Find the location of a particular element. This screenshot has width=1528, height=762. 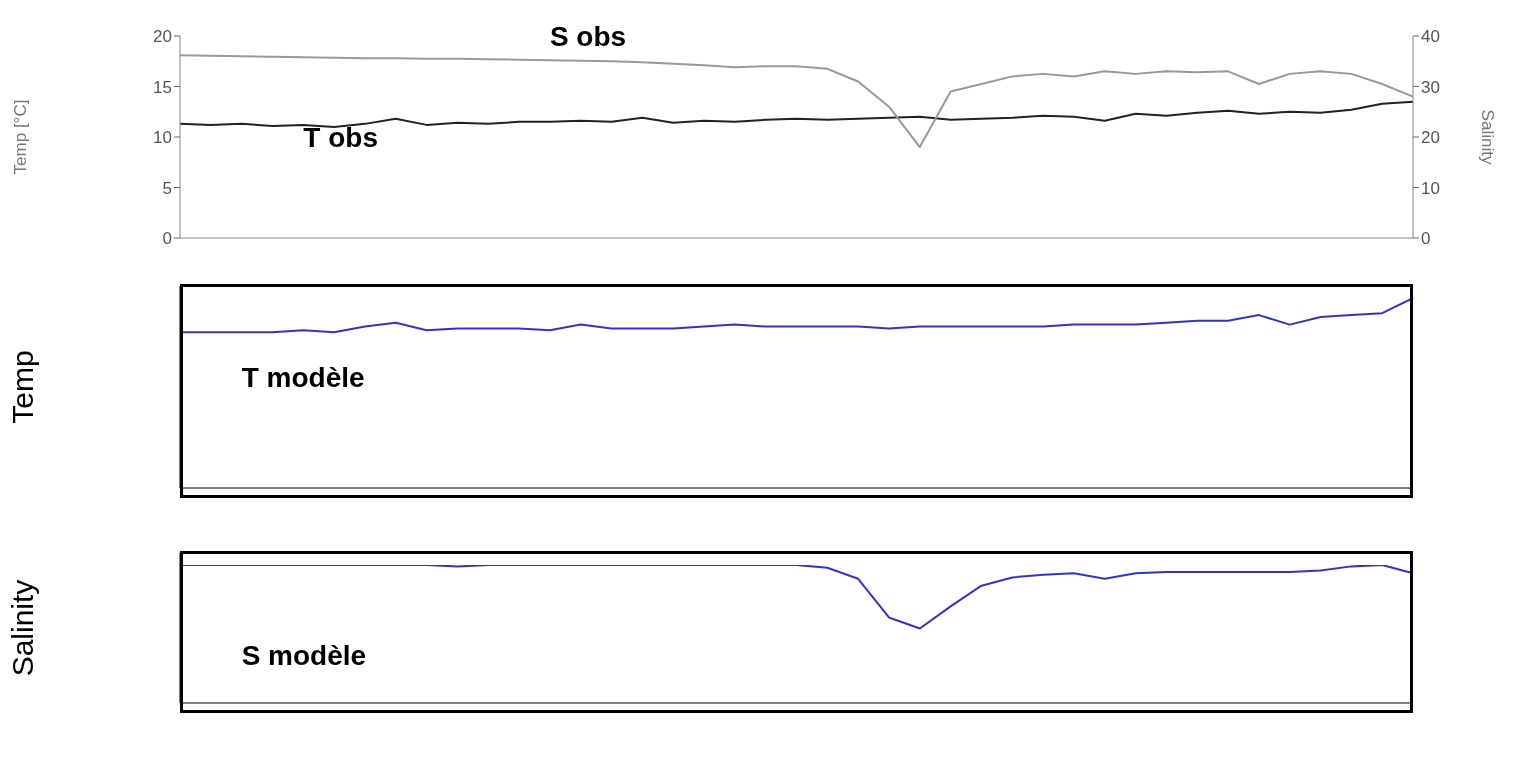

y-axis-title: Temp [°C] is located at coordinates (21, 137).